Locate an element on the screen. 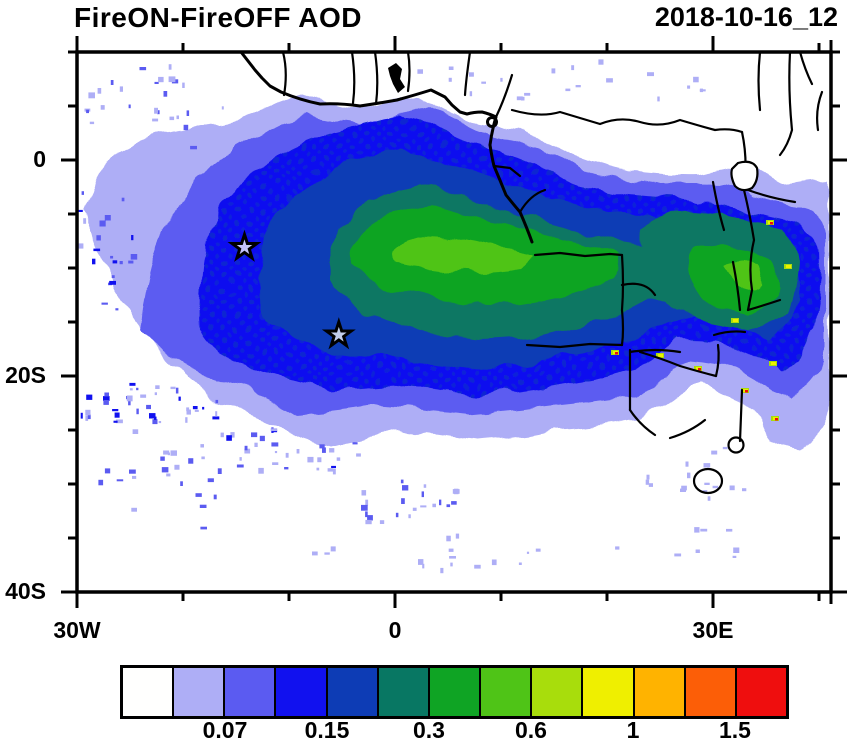 This screenshot has height=747, width=850. hotspot-specks is located at coordinates (701, 320).